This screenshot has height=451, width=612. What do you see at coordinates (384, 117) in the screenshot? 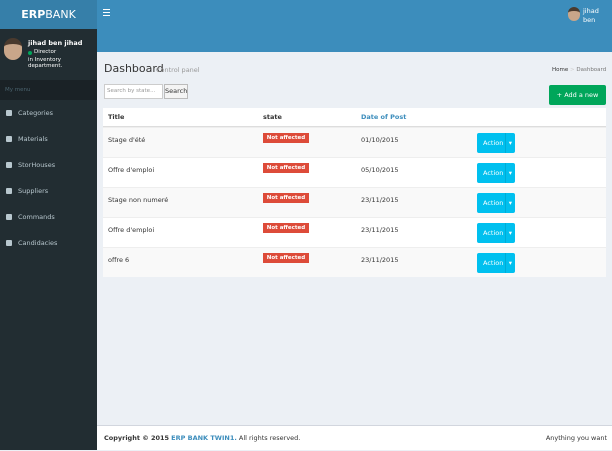
I see `column-header: Date of Post` at bounding box center [384, 117].